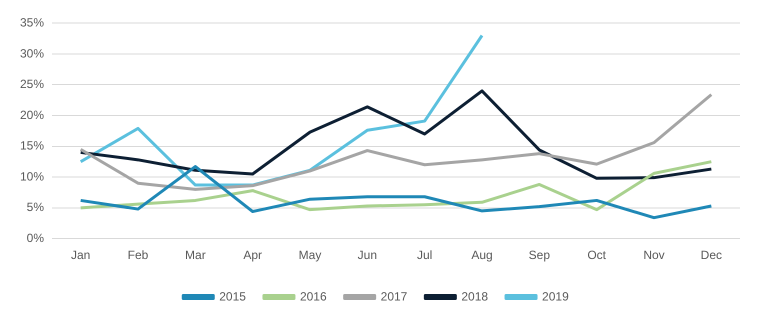 The width and height of the screenshot is (768, 321). I want to click on y-tick-label: 35%, so click(32, 23).